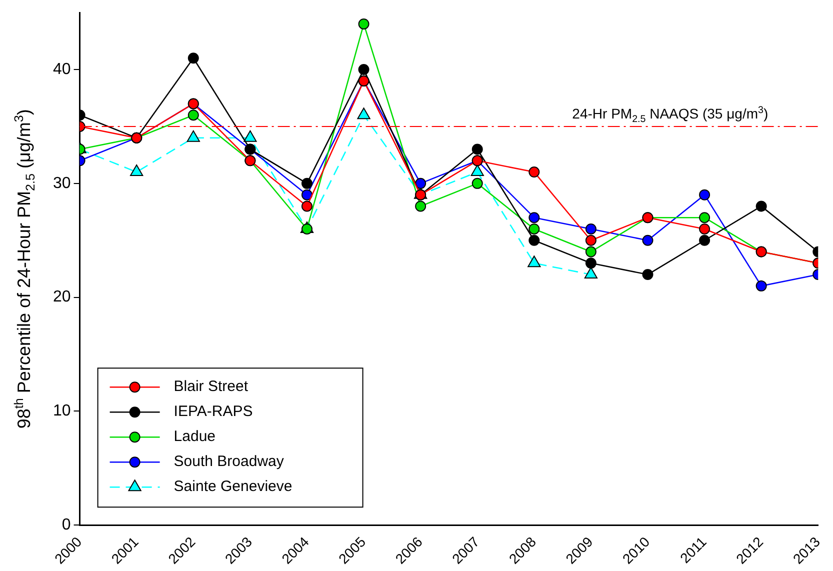 The height and width of the screenshot is (571, 833). What do you see at coordinates (25, 269) in the screenshot?
I see `y-axis-title: 98th Percentile of 24-Hour PM2.5 (μg/m3)` at bounding box center [25, 269].